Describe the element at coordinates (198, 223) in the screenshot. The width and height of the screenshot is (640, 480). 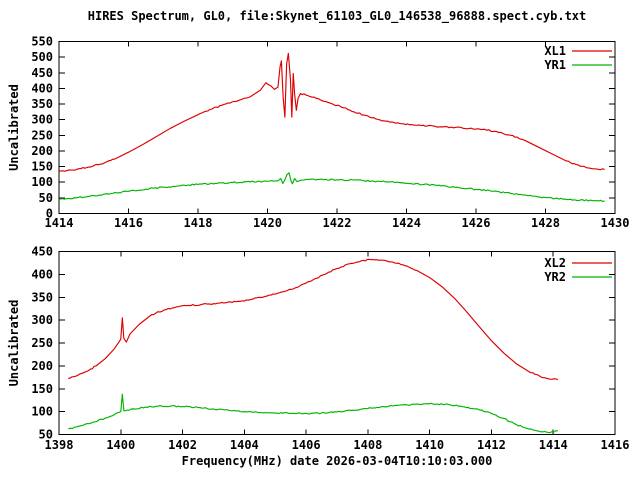
I see `x-tick-label: 1418` at that location.